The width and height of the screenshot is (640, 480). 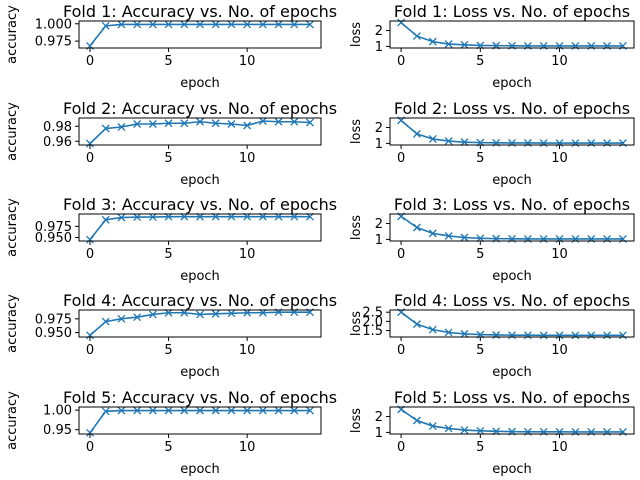 What do you see at coordinates (168, 61) in the screenshot?
I see `x-tick-label: 5` at bounding box center [168, 61].